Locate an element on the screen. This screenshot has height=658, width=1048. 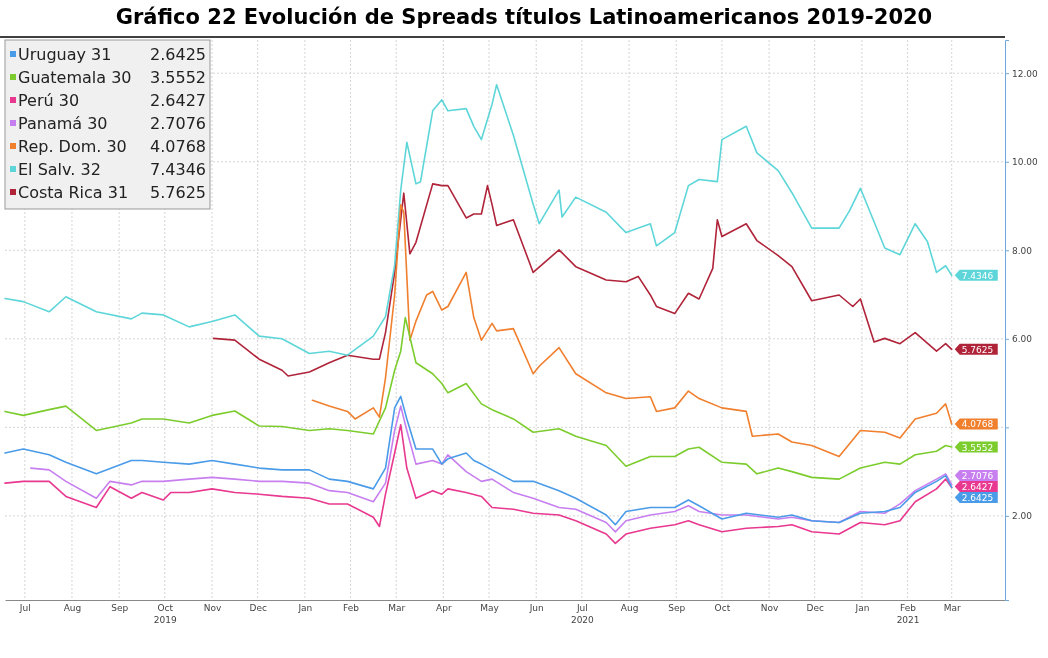
y-tick-label: 6.00 is located at coordinates (1022, 339).